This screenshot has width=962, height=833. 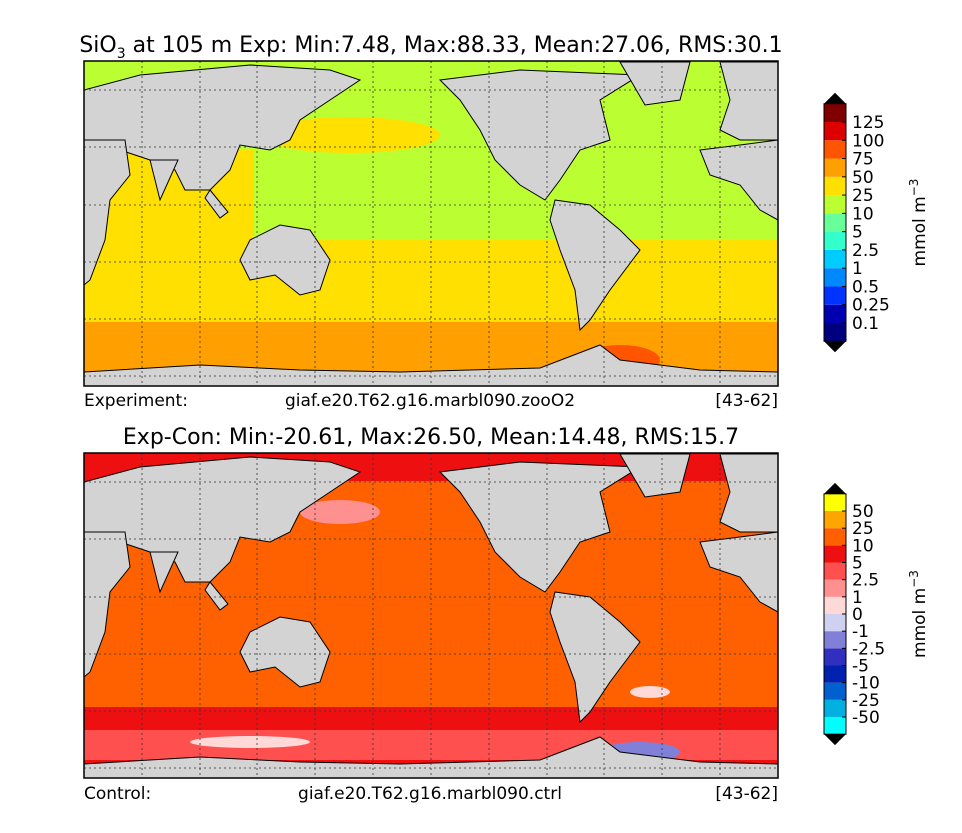 What do you see at coordinates (136, 401) in the screenshot?
I see `footer-label: Experiment:` at bounding box center [136, 401].